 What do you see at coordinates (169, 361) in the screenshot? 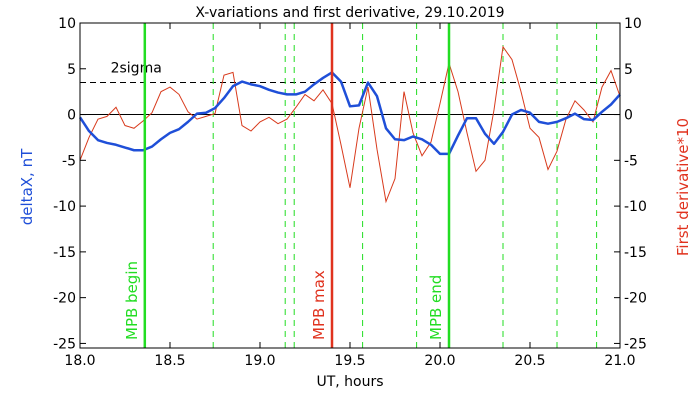
I see `x-tick-label-1: 18.5` at bounding box center [169, 361].